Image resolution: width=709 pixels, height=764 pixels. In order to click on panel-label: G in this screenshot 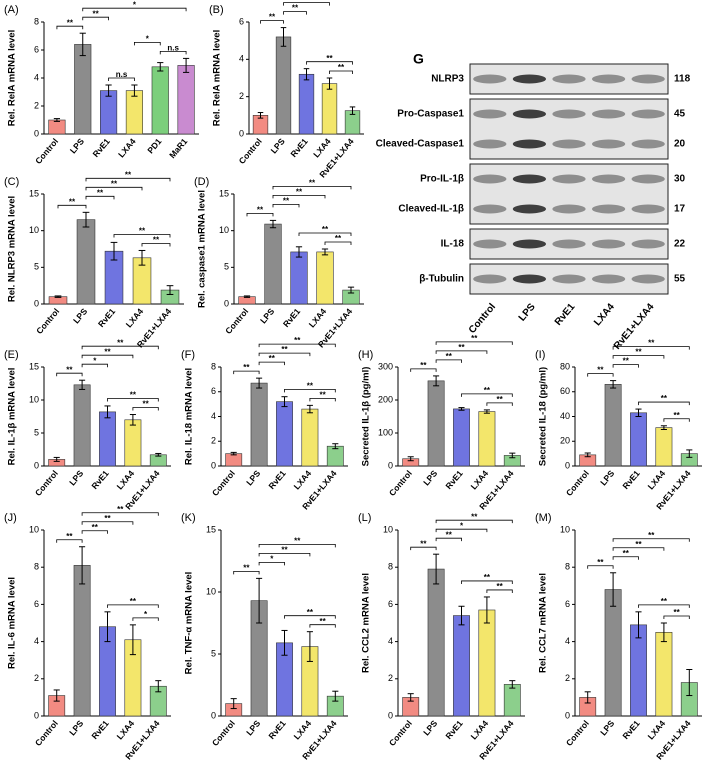, I will do `click(418, 59)`.